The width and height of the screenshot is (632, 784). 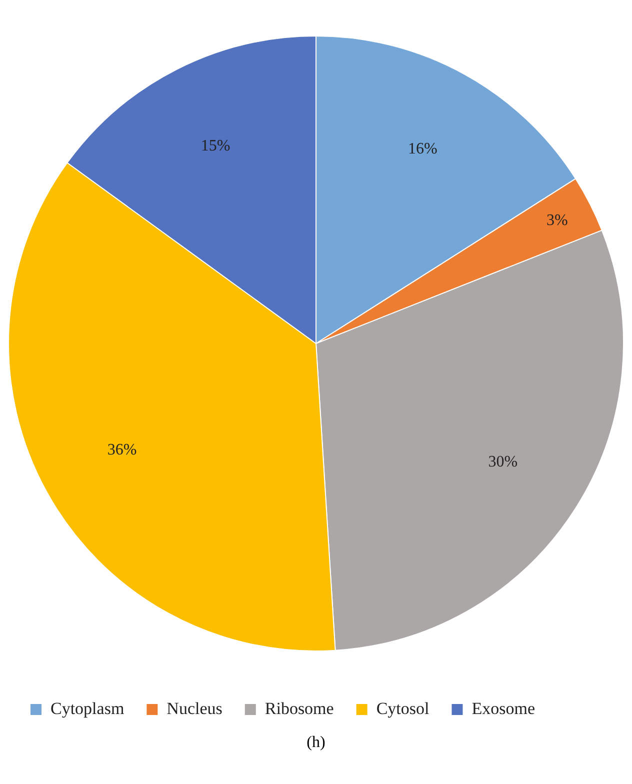 I want to click on data-label: 3%, so click(x=557, y=220).